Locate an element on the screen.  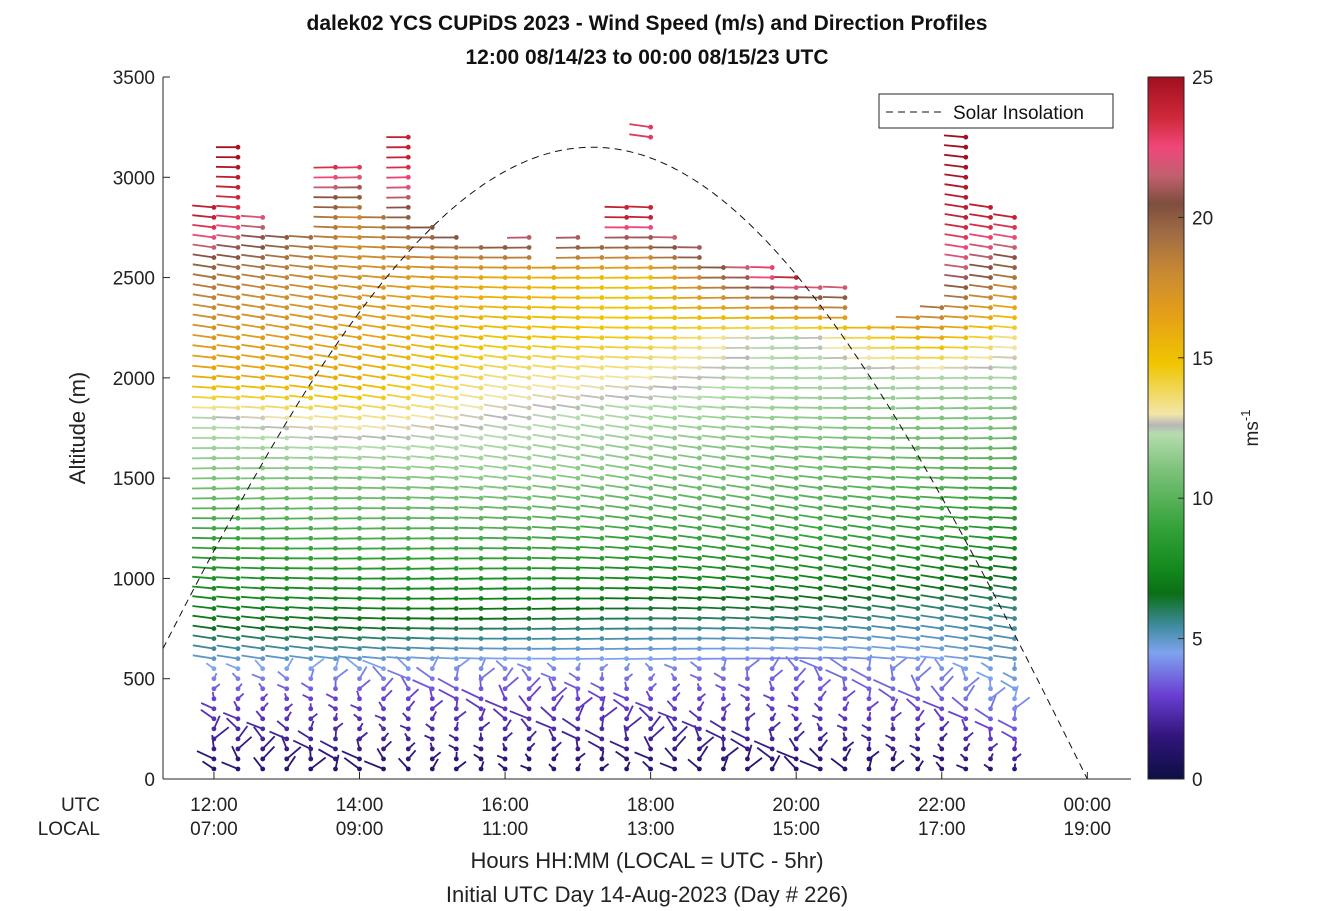
x-tick-label-local: 09:00 is located at coordinates (360, 829).